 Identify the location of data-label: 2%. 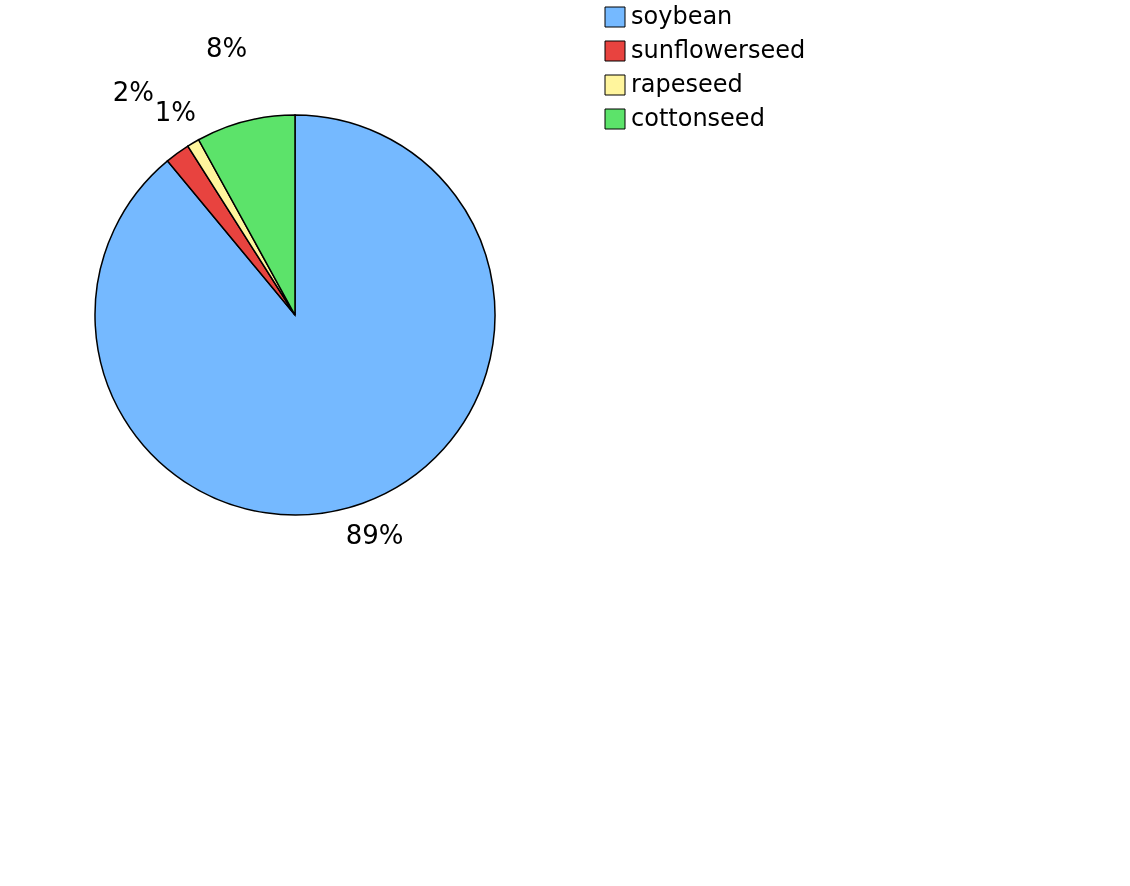
(133, 91).